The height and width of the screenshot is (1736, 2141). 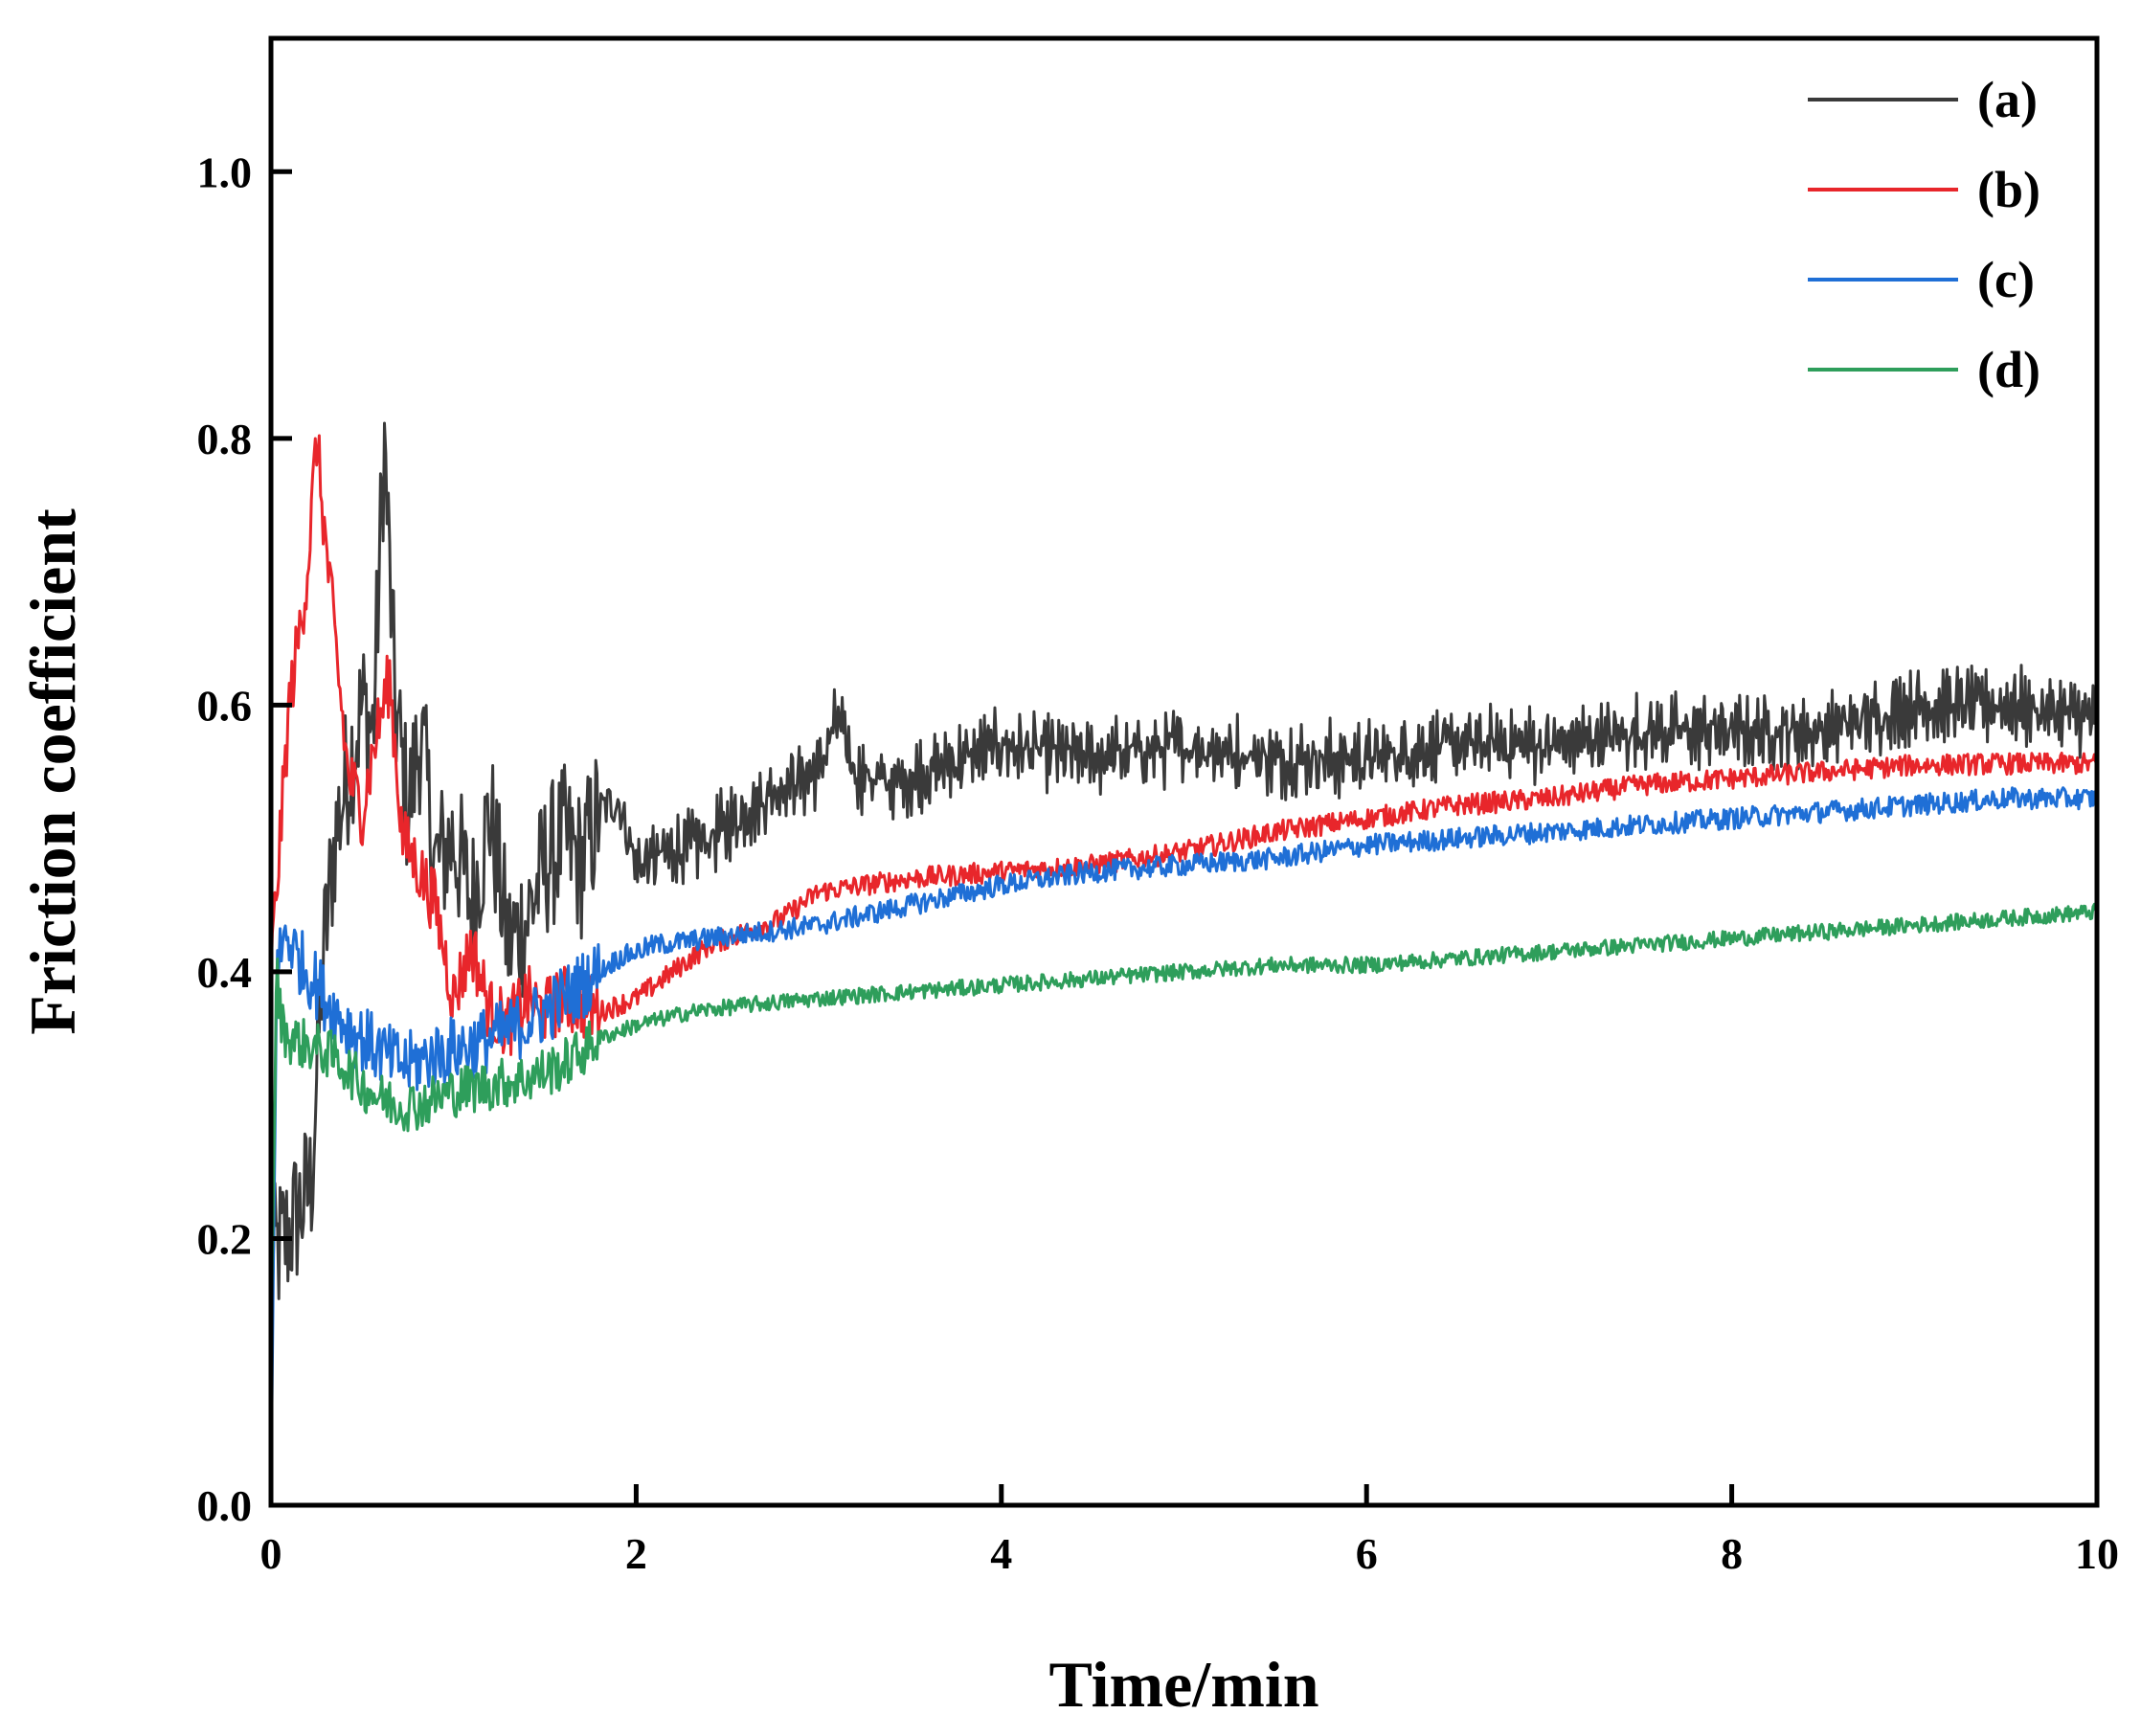 I want to click on y-tick-label: 0.8, so click(x=225, y=439).